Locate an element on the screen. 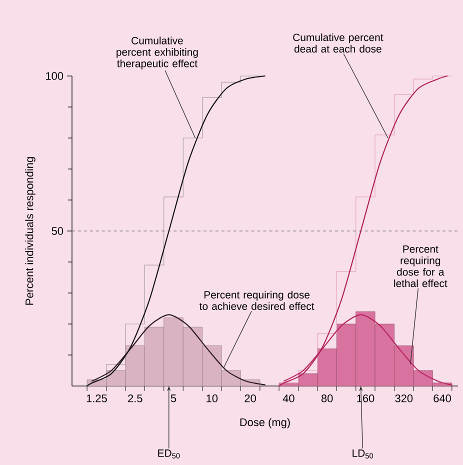 The height and width of the screenshot is (465, 463). annotation: Cumulative percent exhibiting therapeutic effect is located at coordinates (157, 53).